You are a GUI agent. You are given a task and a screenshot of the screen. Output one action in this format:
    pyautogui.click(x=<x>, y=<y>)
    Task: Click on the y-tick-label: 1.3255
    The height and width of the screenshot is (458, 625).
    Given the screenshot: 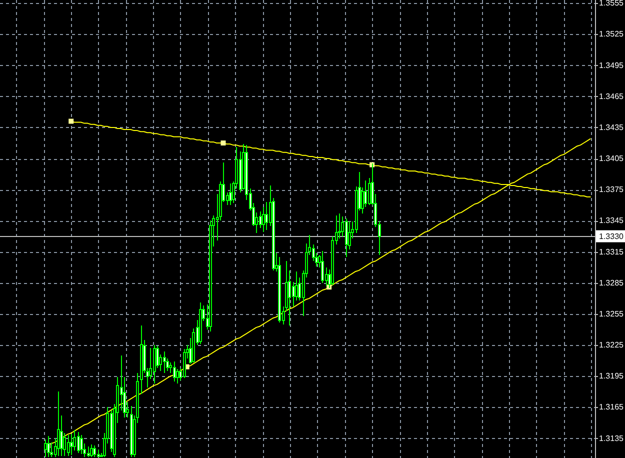 What is the action you would take?
    pyautogui.click(x=611, y=313)
    